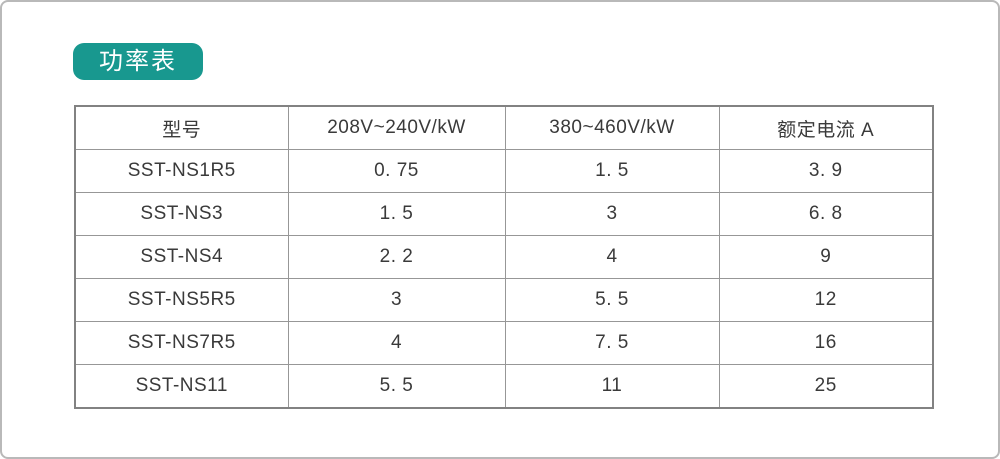 The width and height of the screenshot is (1000, 459). What do you see at coordinates (396, 257) in the screenshot?
I see `kw-208-240v-cell: 2. 2` at bounding box center [396, 257].